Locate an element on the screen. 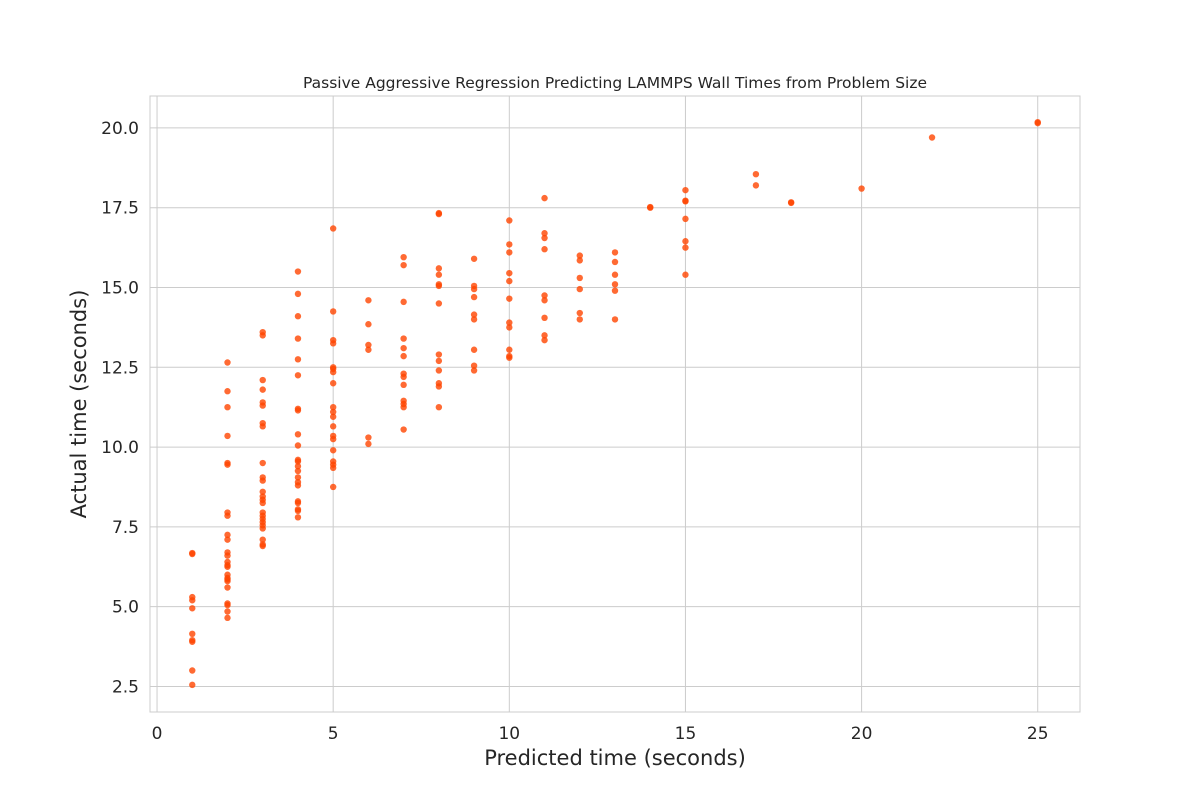  x-tick-label: 0 is located at coordinates (157, 734).